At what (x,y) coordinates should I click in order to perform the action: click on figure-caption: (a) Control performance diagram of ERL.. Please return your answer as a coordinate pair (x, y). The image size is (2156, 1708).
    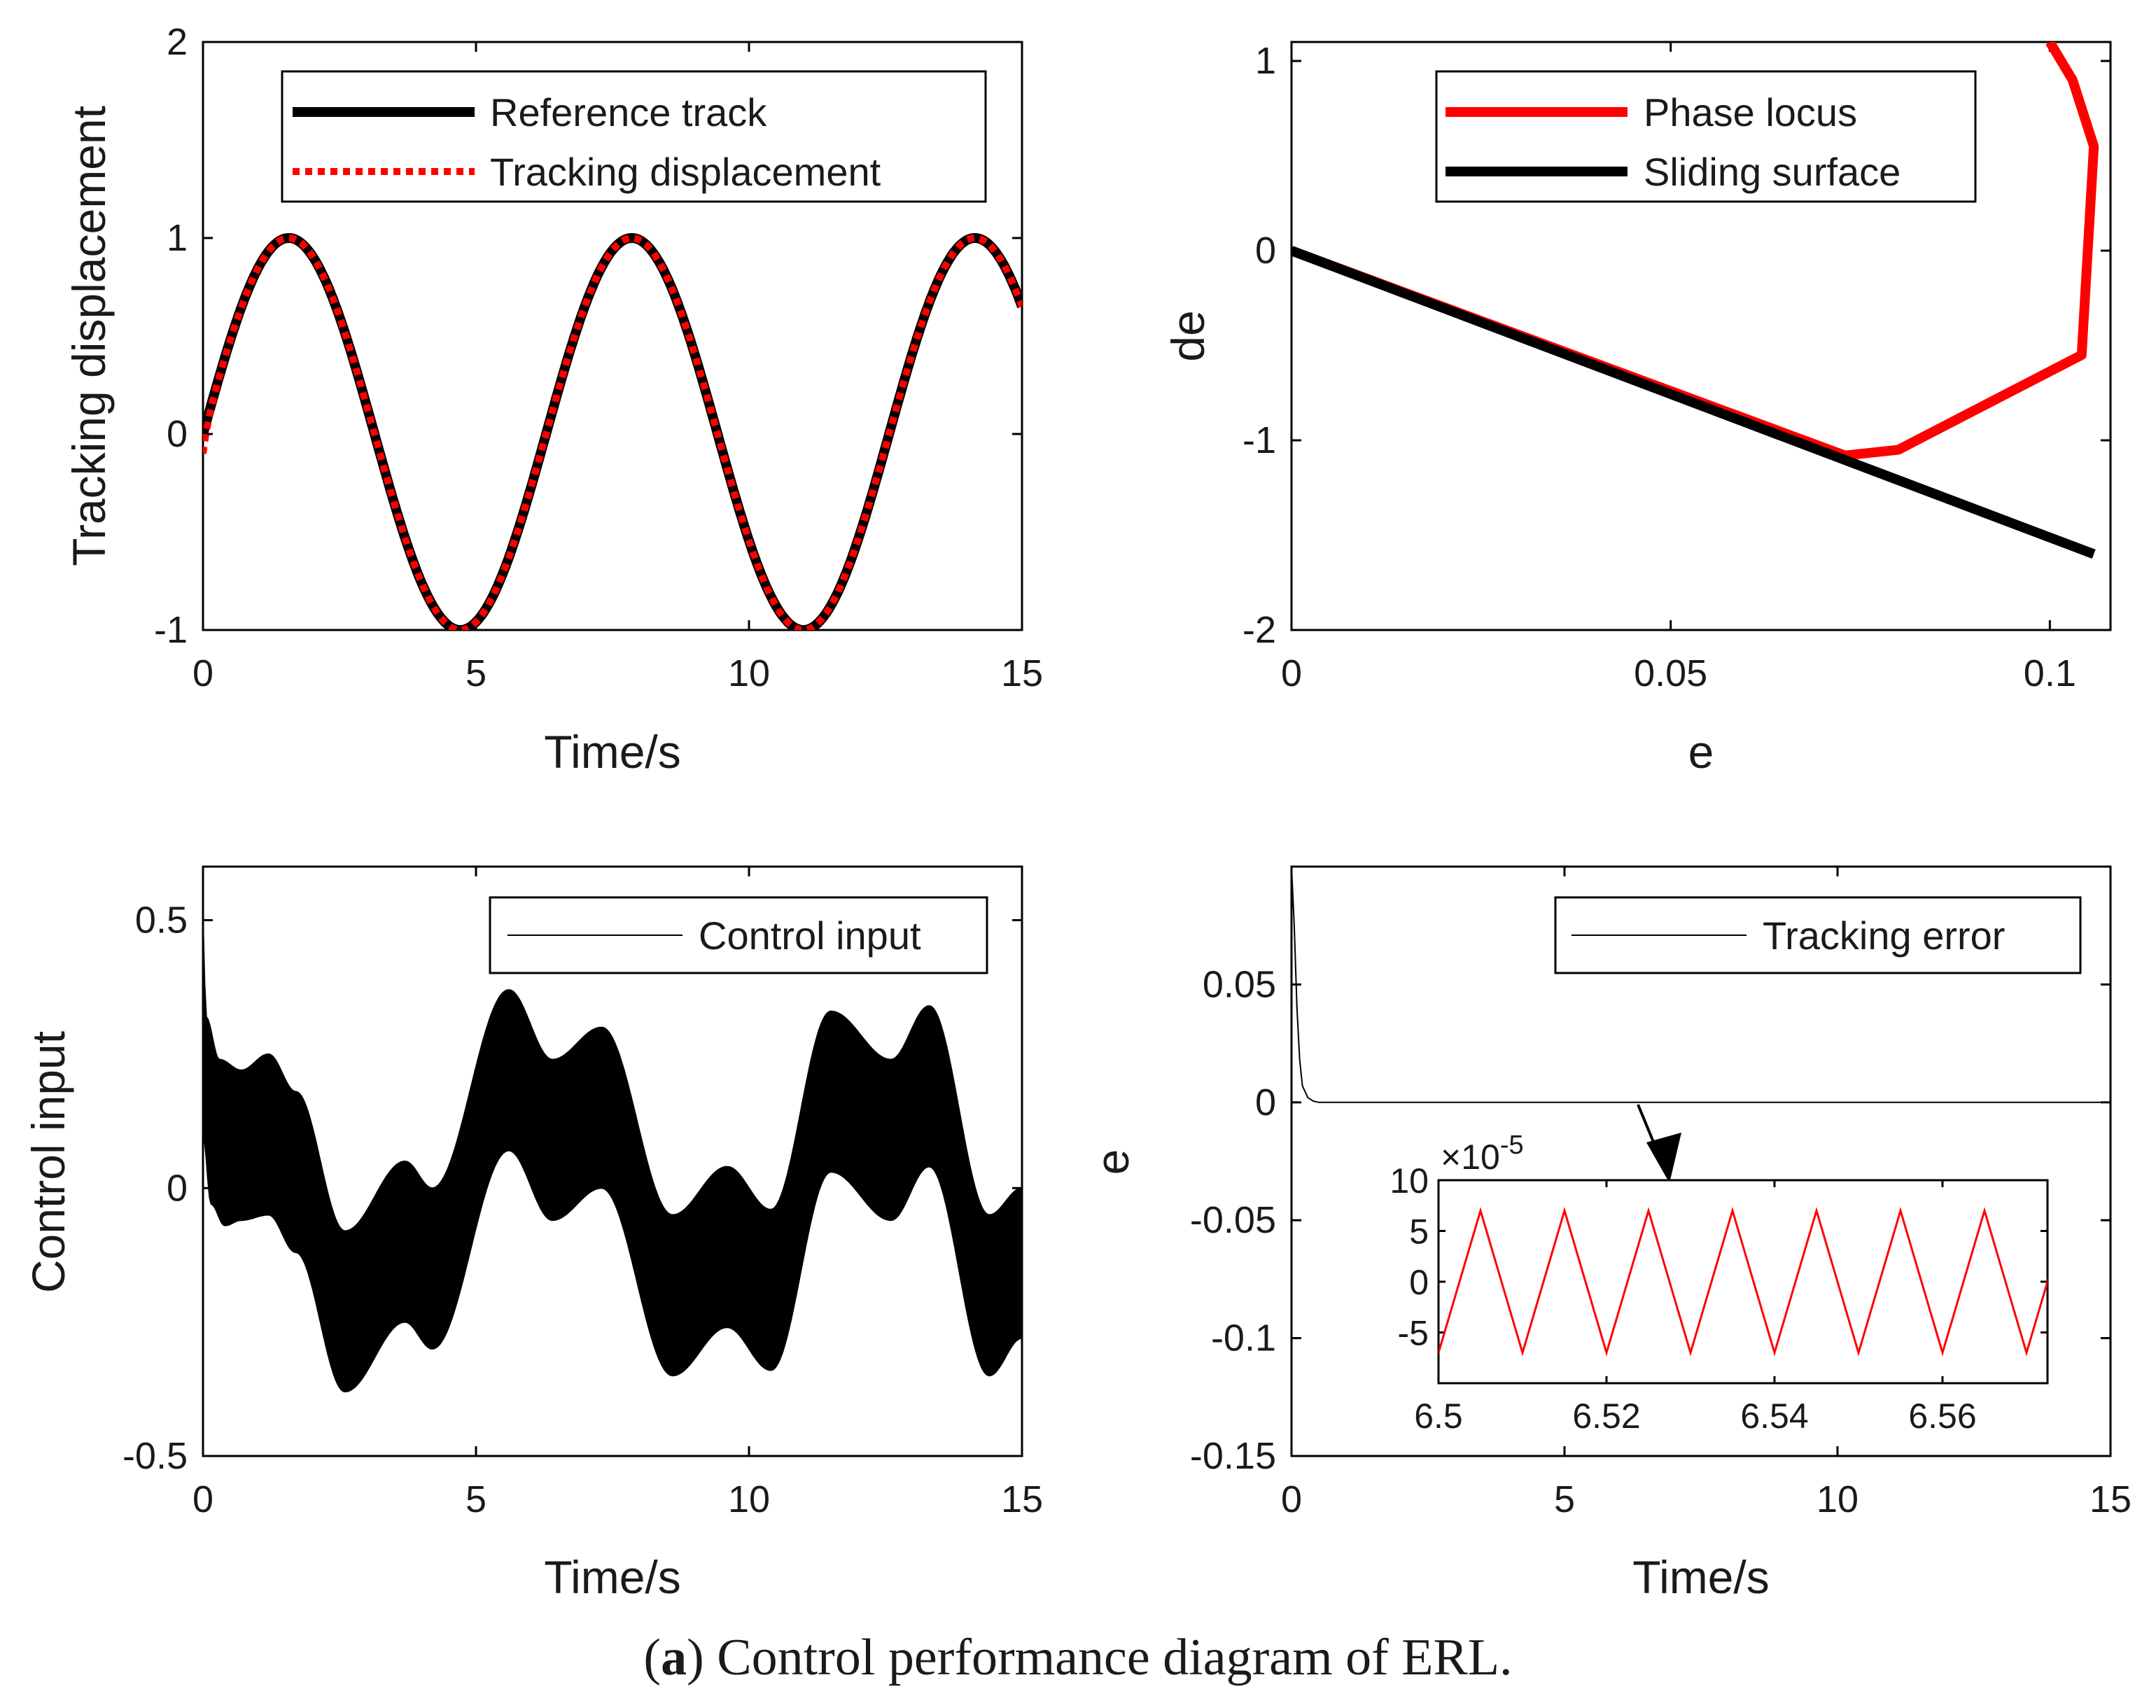
    Looking at the image, I should click on (1077, 1657).